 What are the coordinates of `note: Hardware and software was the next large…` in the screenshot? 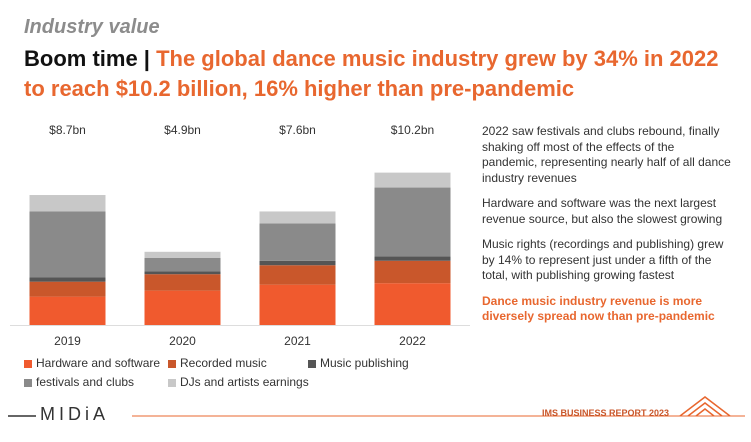 It's located at (602, 211).